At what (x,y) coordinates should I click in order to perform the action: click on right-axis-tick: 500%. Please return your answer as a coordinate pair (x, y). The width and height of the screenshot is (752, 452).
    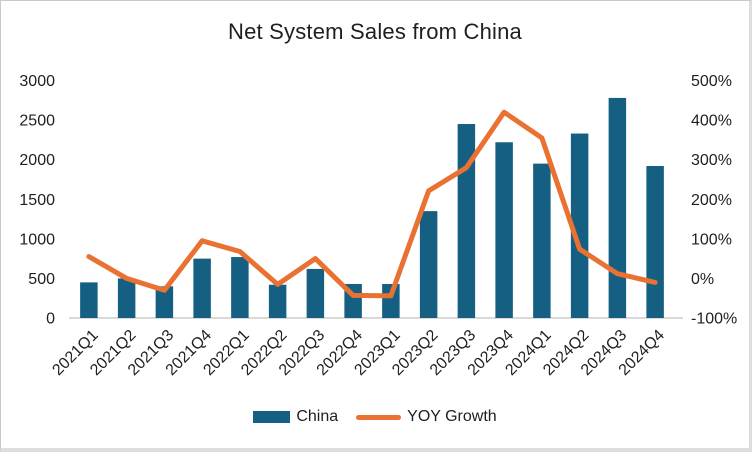
    Looking at the image, I should click on (711, 81).